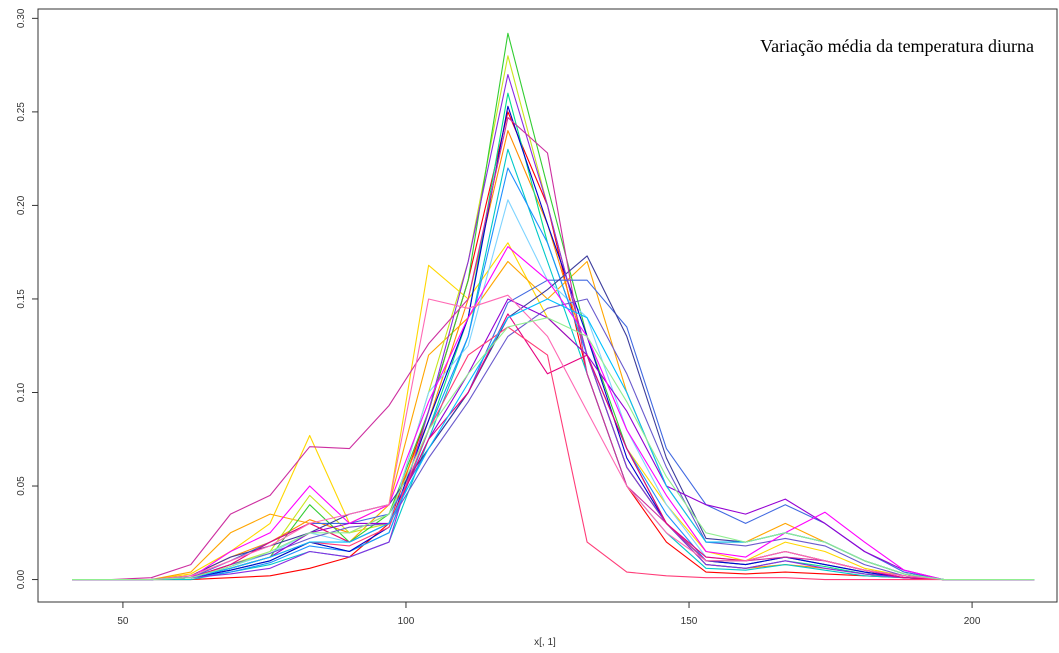 Image resolution: width=1059 pixels, height=653 pixels. Describe the element at coordinates (21, 392) in the screenshot. I see `y-tick-label-2: 0.10` at that location.